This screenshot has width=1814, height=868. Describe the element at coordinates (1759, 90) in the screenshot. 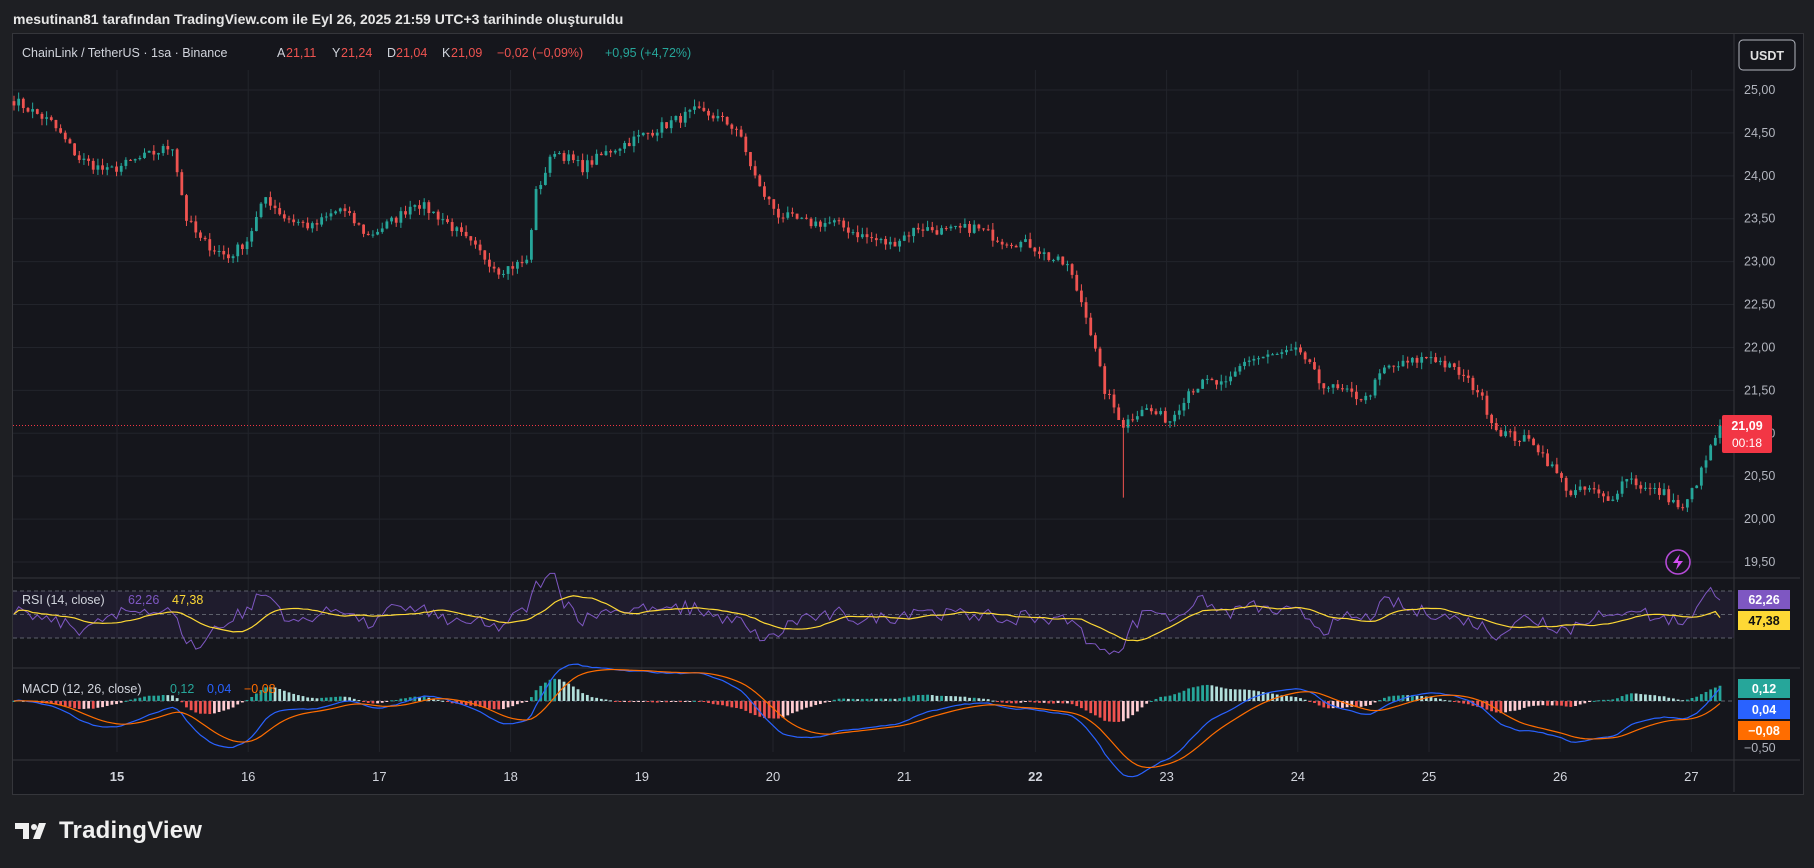

I see `y-tick-label: 25,00` at that location.